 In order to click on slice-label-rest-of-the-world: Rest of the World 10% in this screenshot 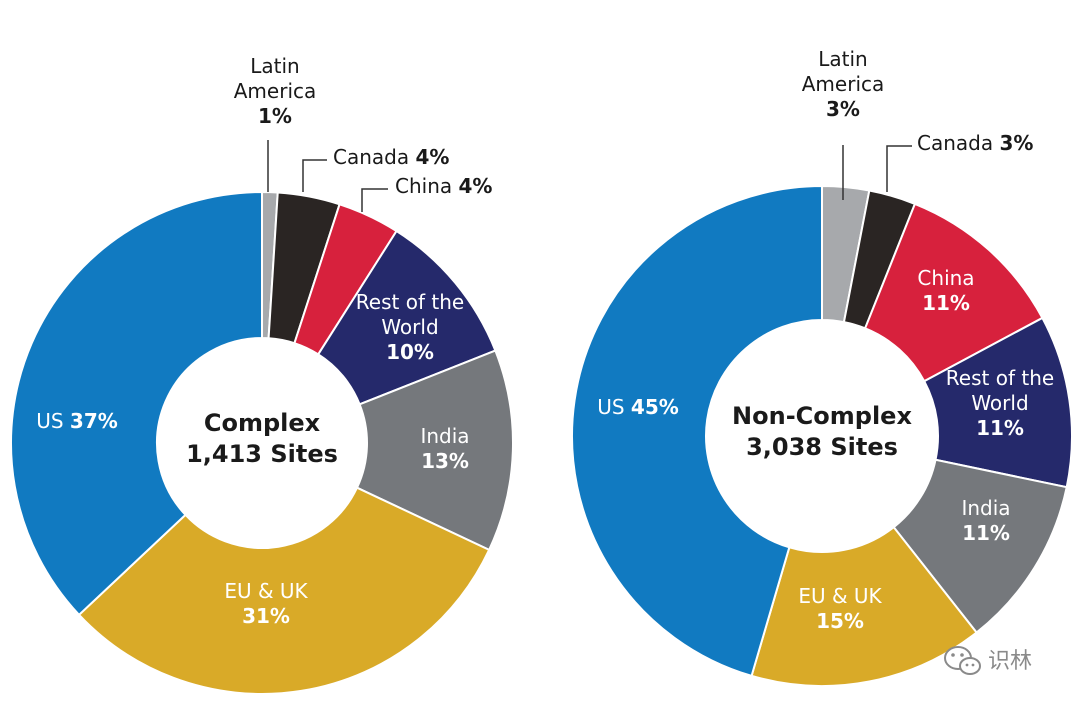, I will do `click(410, 327)`.